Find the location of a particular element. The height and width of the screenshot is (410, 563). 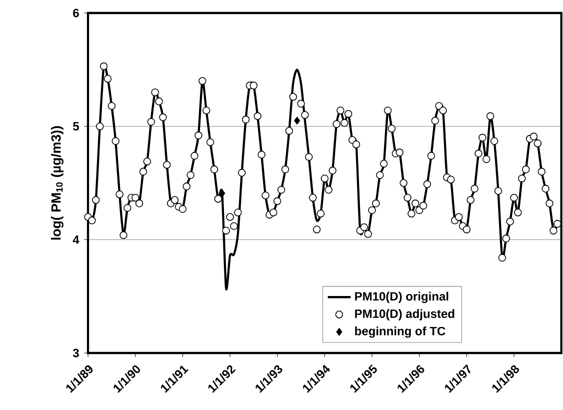

legend-label: beginning of TC is located at coordinates (400, 332).